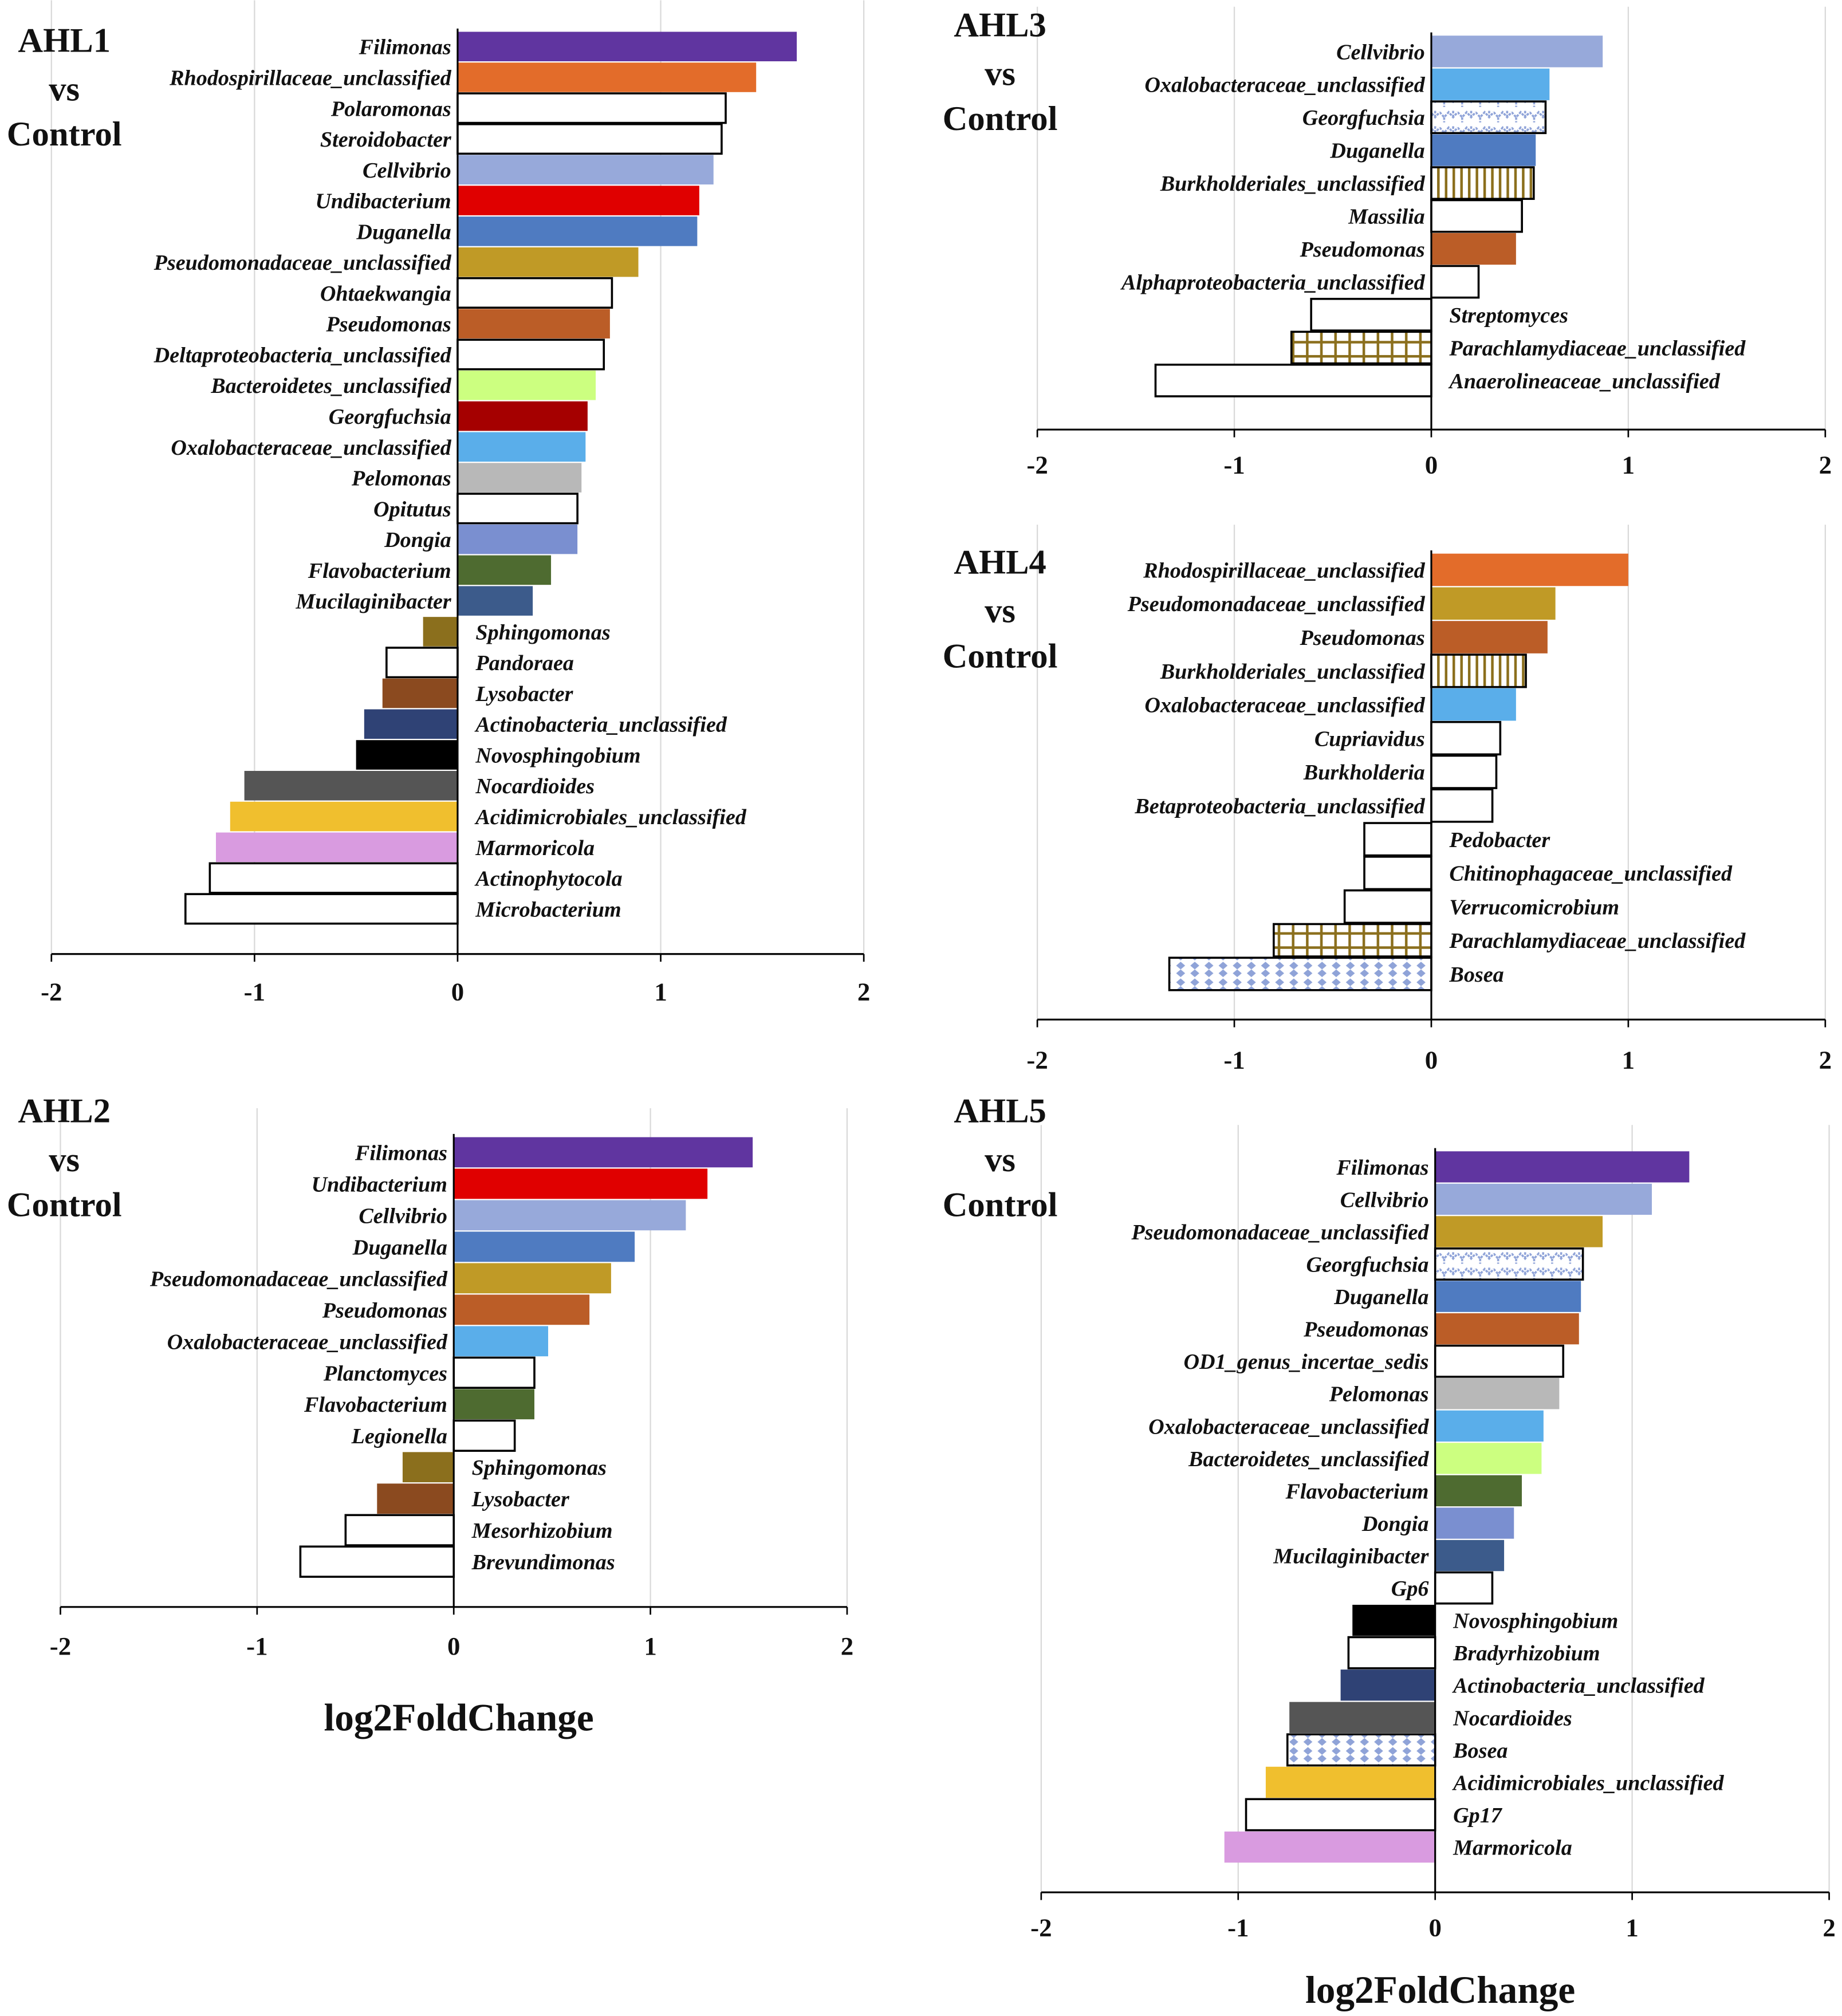 Image resolution: width=1842 pixels, height=2016 pixels. What do you see at coordinates (494, 1373) in the screenshot?
I see `bar-planctomyces` at bounding box center [494, 1373].